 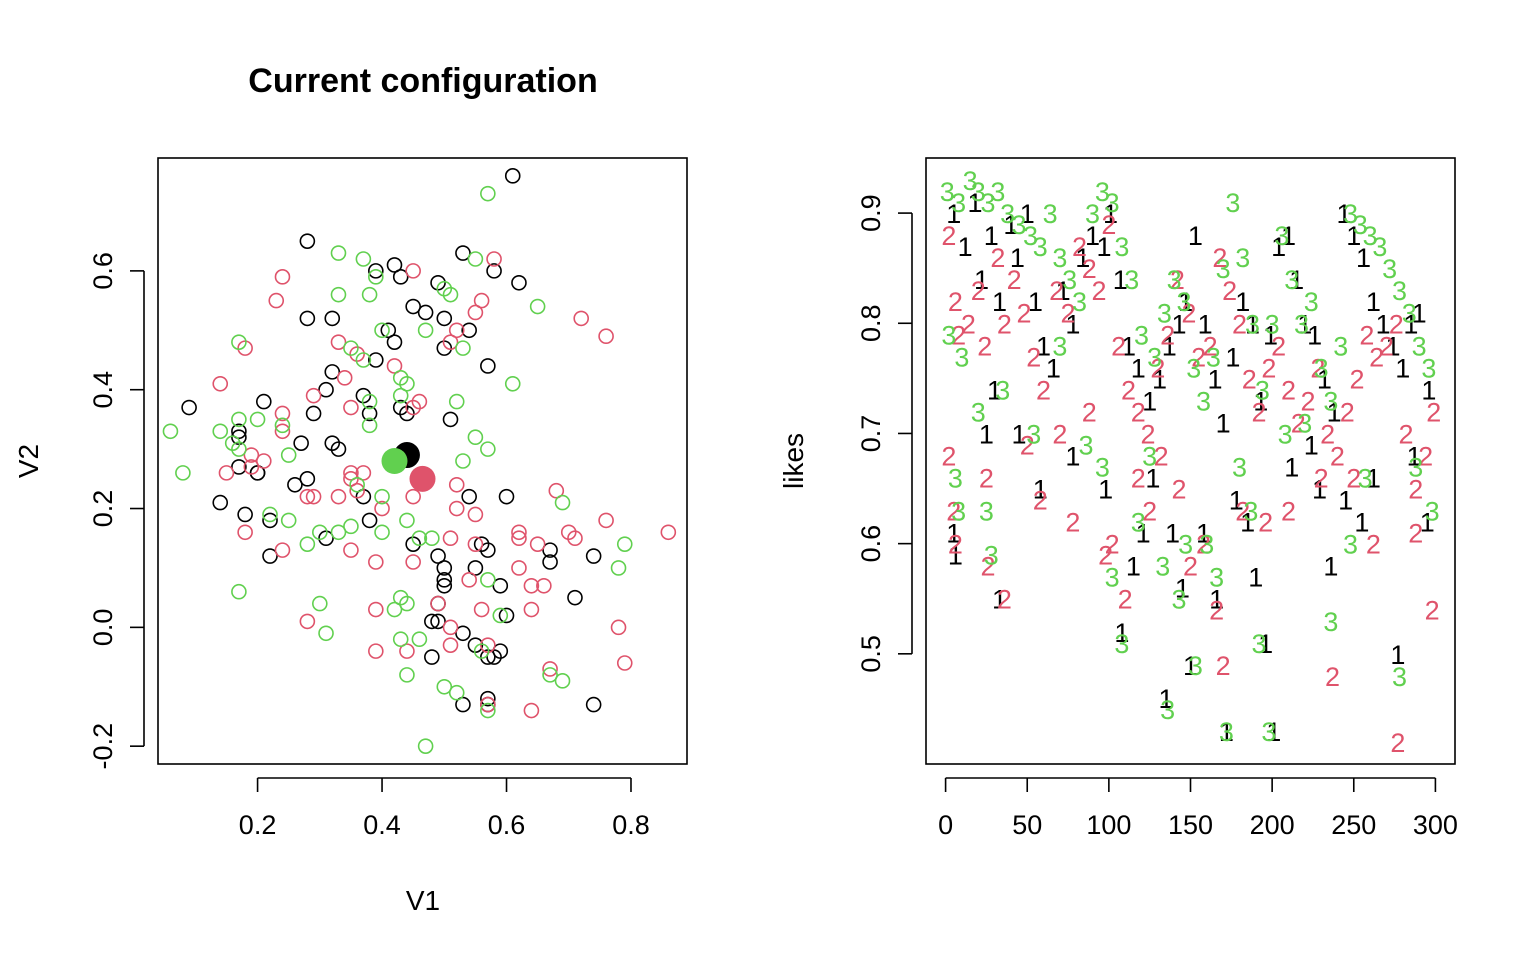 What do you see at coordinates (408, 467) in the screenshot?
I see `group-centroids` at bounding box center [408, 467].